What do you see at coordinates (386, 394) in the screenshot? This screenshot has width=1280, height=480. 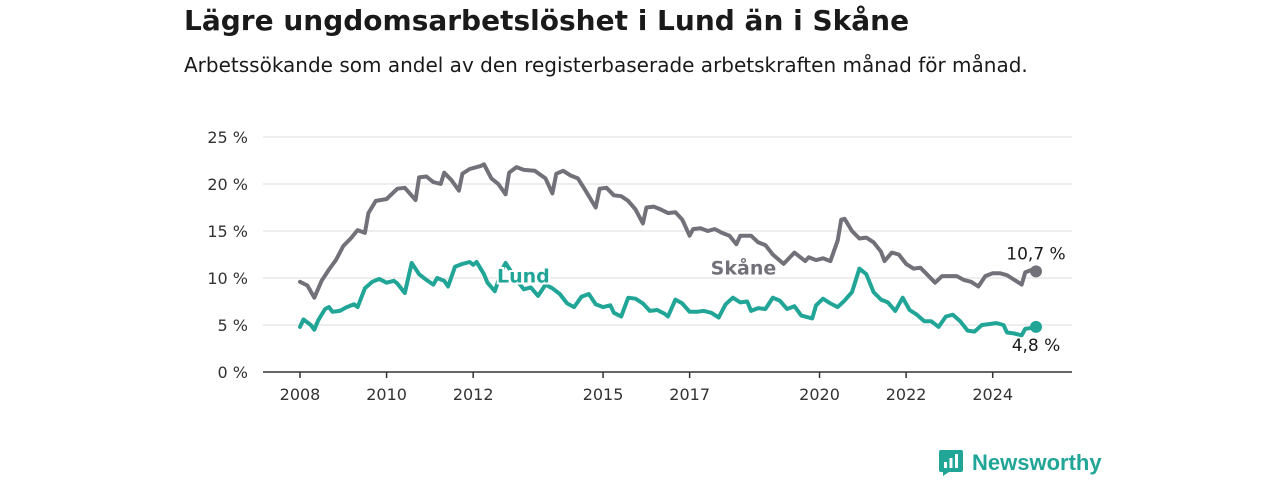 I see `x-tick-label: 2010` at bounding box center [386, 394].